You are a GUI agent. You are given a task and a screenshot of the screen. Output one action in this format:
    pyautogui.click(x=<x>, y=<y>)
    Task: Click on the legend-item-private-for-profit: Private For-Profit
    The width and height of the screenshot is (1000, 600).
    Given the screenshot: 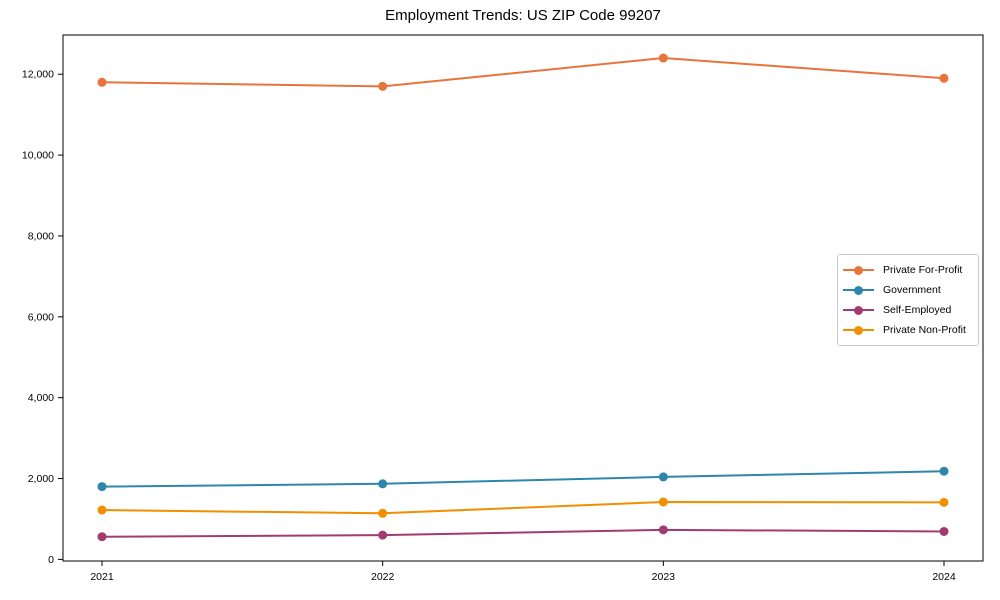 What is the action you would take?
    pyautogui.click(x=907, y=270)
    